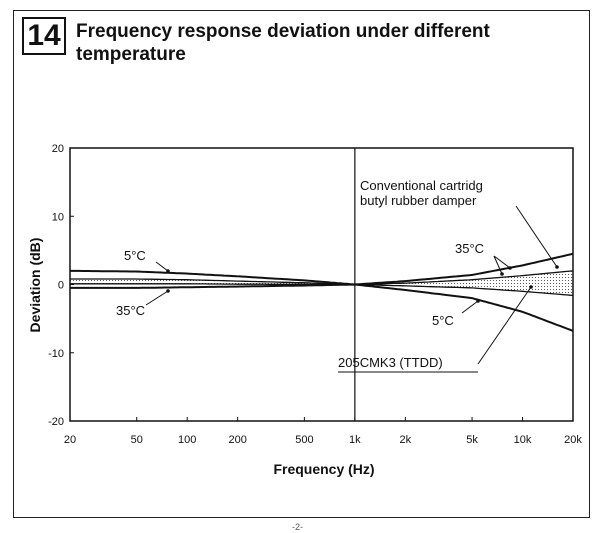 This screenshot has width=603, height=533. Describe the element at coordinates (35, 285) in the screenshot. I see `y-axis-label: Deviation (dB)` at that location.